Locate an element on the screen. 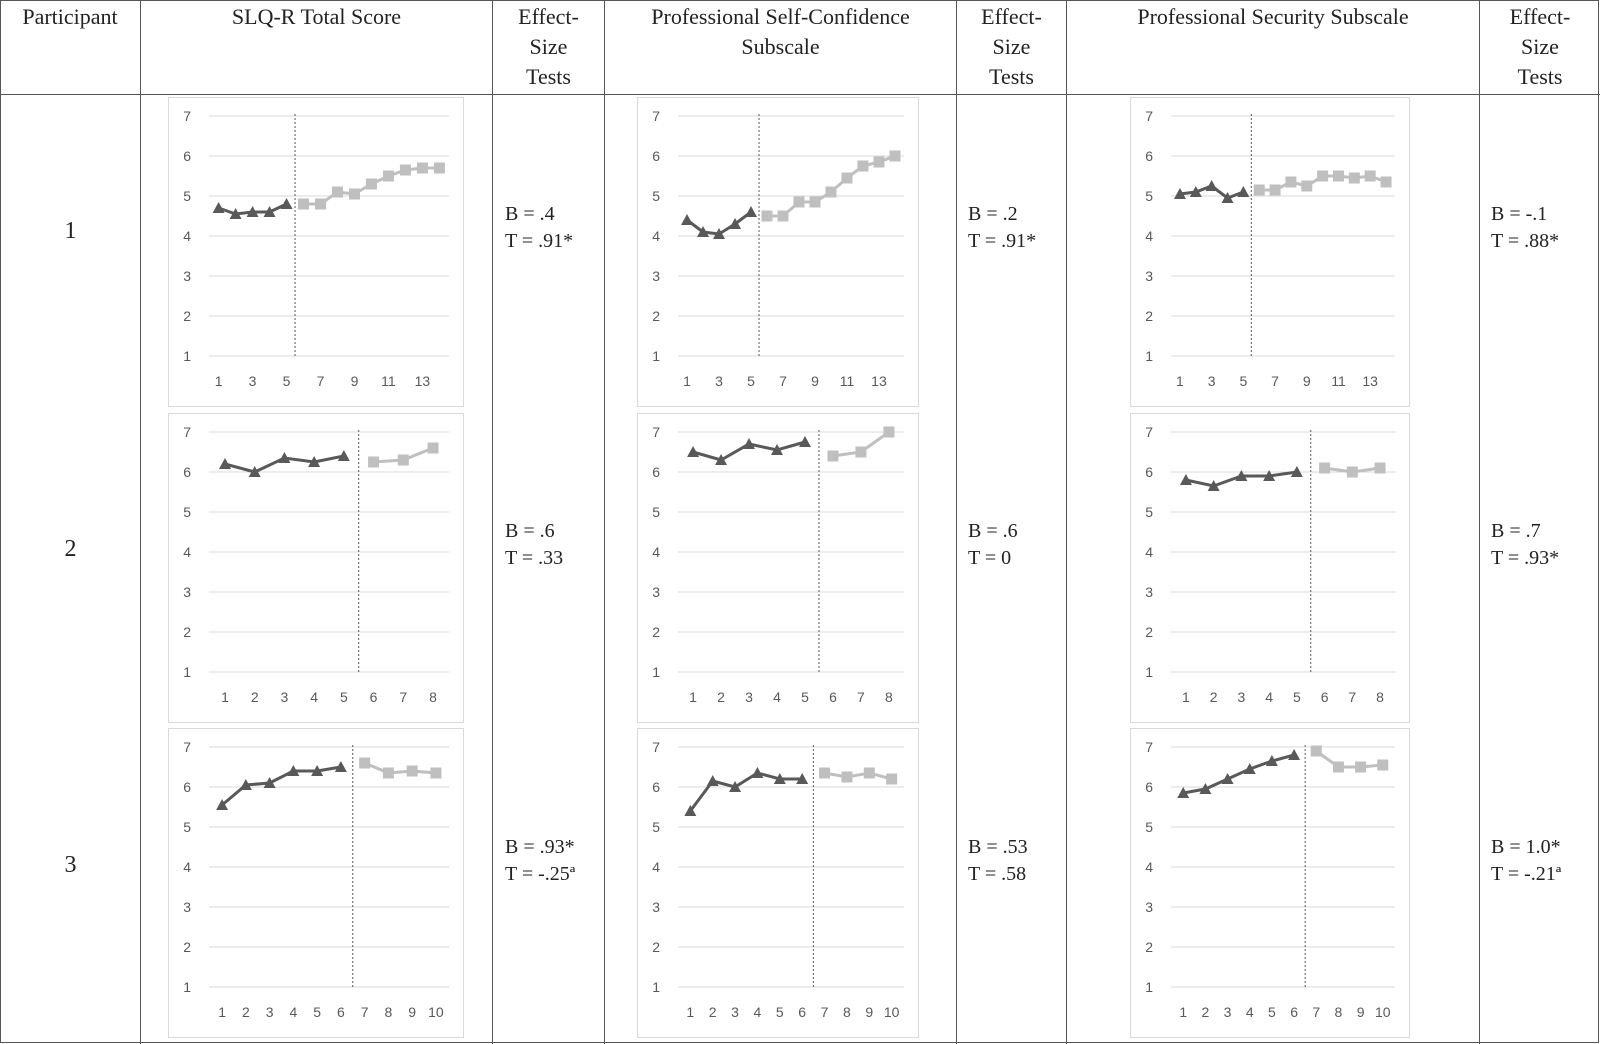 This screenshot has height=1044, width=1600. chart-p1-total: 1 2 3 4 5 6 7 1 3 5 7 9 11 13 is located at coordinates (316, 252).